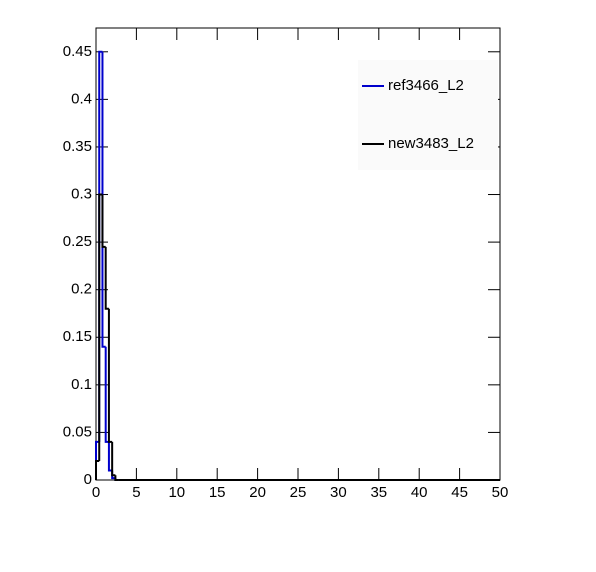 This screenshot has height=572, width=596. What do you see at coordinates (459, 492) in the screenshot?
I see `x-tick-label: 45` at bounding box center [459, 492].